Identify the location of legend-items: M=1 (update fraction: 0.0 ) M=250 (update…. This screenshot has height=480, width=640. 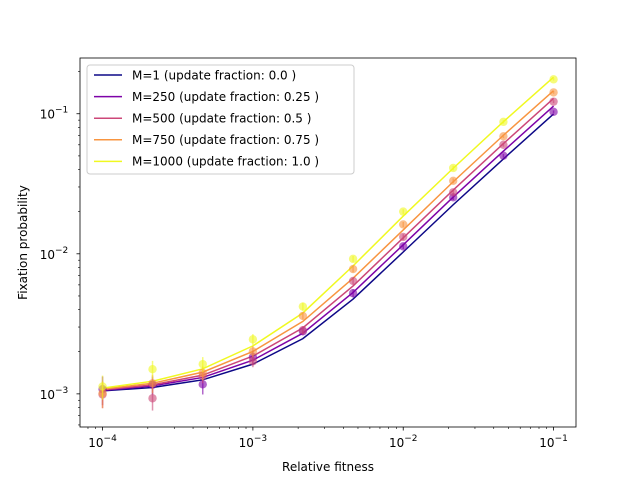
(206, 118).